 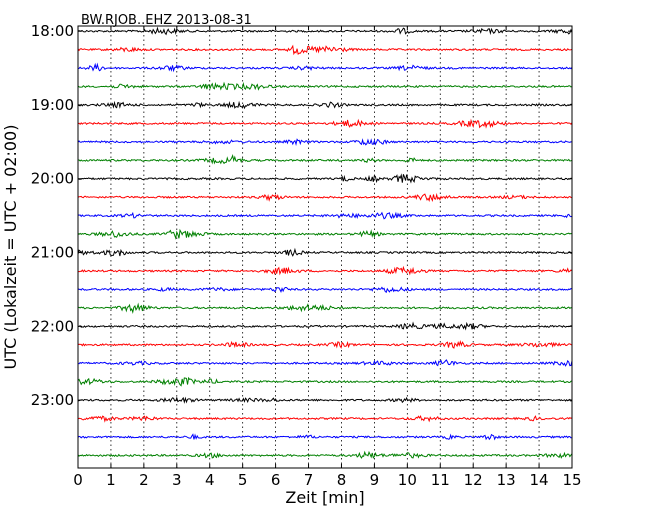 I want to click on x-tick-label: 4, so click(x=210, y=480).